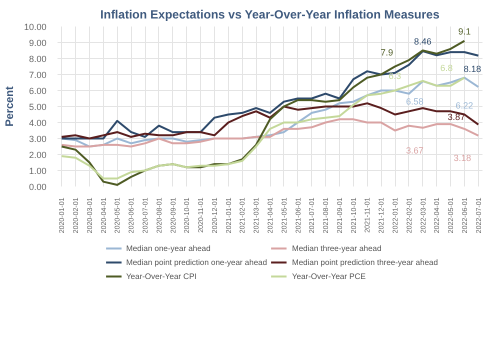 The width and height of the screenshot is (500, 345). I want to click on annotation: 6.58, so click(415, 101).